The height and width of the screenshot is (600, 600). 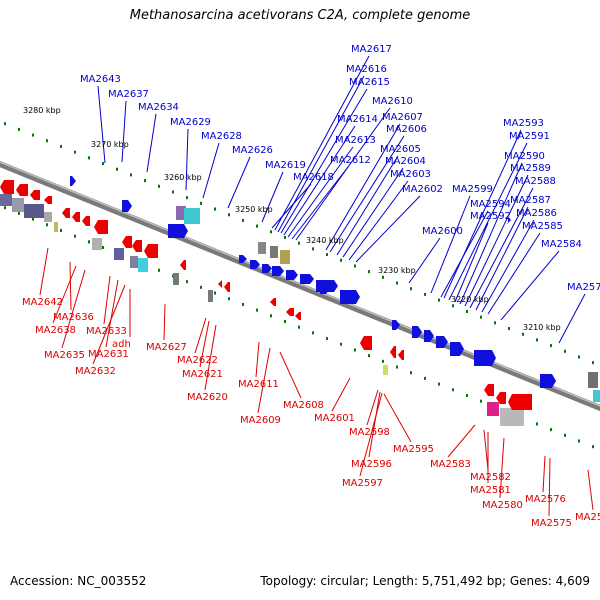 I want to click on gene-label: MA2589, so click(x=530, y=168).